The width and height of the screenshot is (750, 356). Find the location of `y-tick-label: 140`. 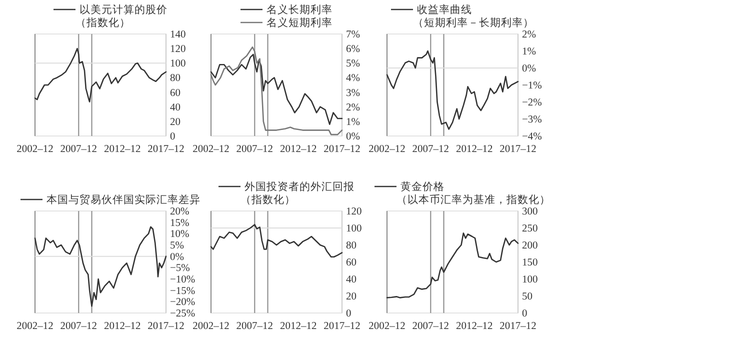

y-tick-label: 140 is located at coordinates (178, 35).